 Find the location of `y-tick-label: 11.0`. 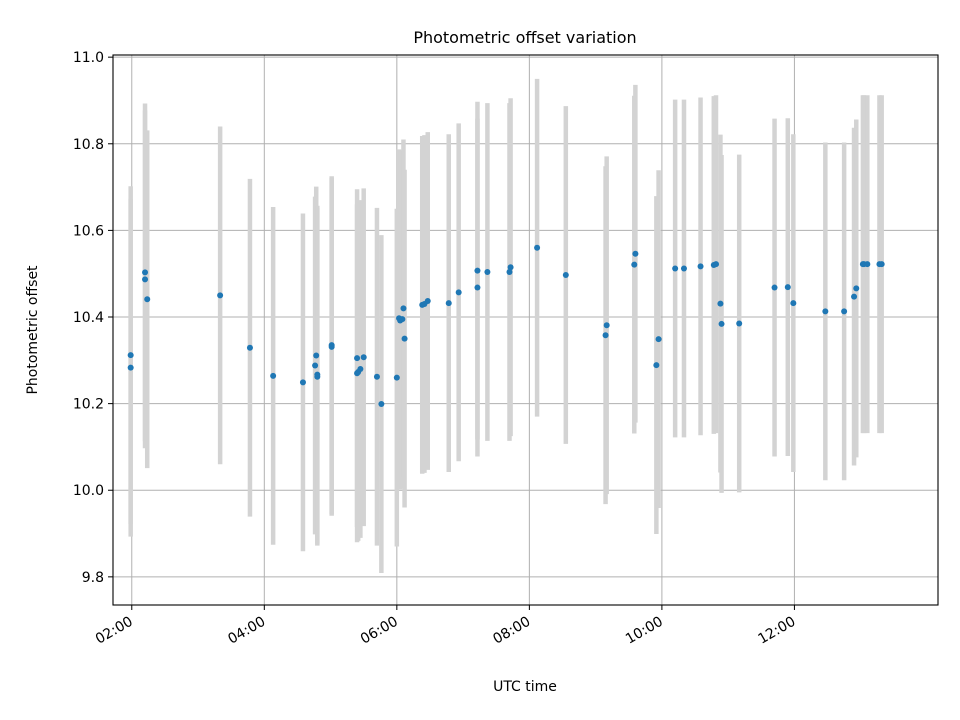

y-tick-label: 11.0 is located at coordinates (88, 58).